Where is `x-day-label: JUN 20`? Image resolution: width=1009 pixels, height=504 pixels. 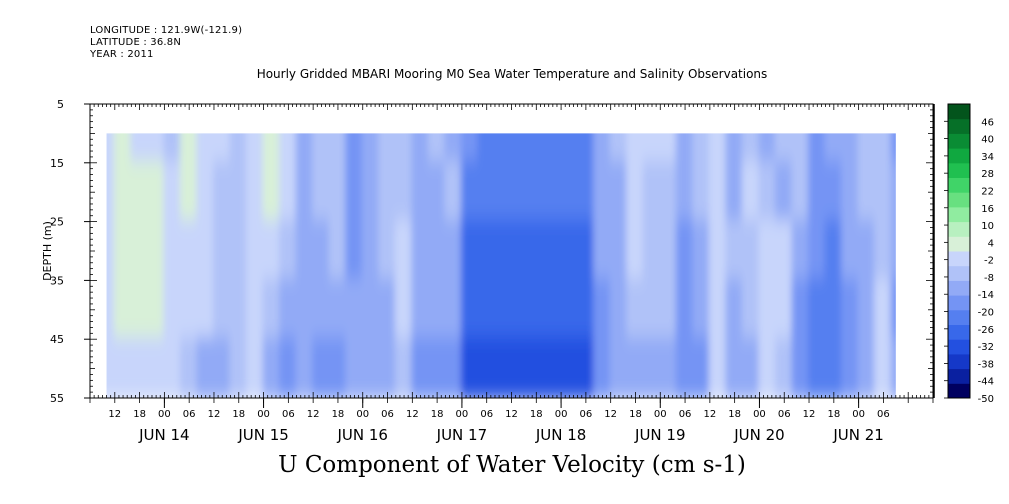
x-day-label: JUN 20 is located at coordinates (758, 435).